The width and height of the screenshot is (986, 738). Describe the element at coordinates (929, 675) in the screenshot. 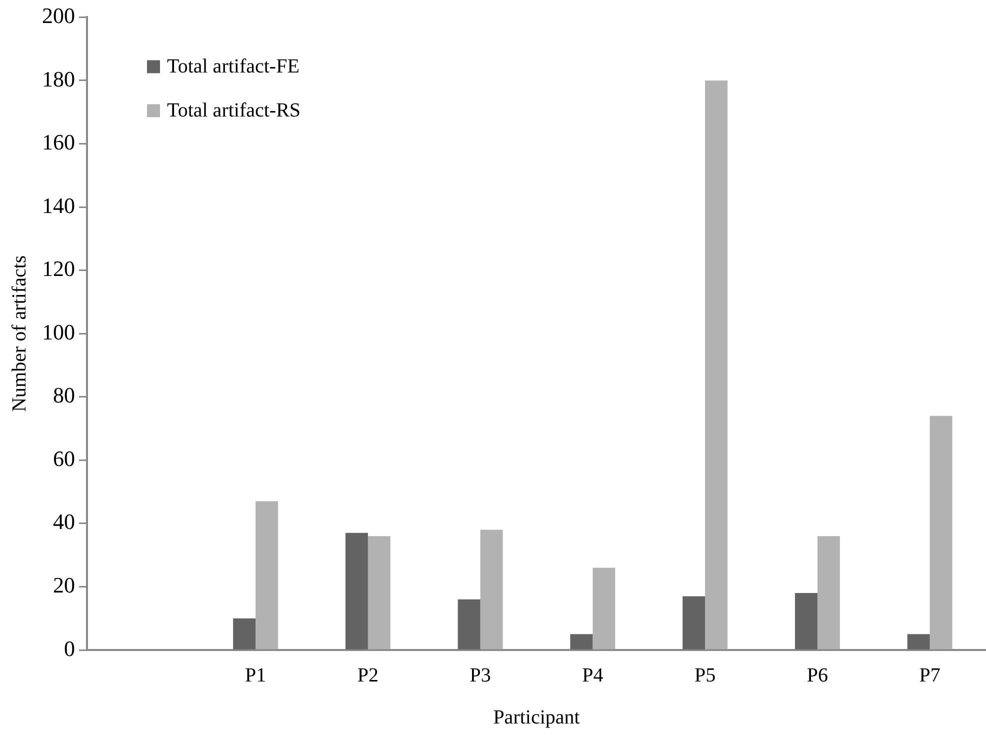

I see `x-tick-label: P7` at that location.